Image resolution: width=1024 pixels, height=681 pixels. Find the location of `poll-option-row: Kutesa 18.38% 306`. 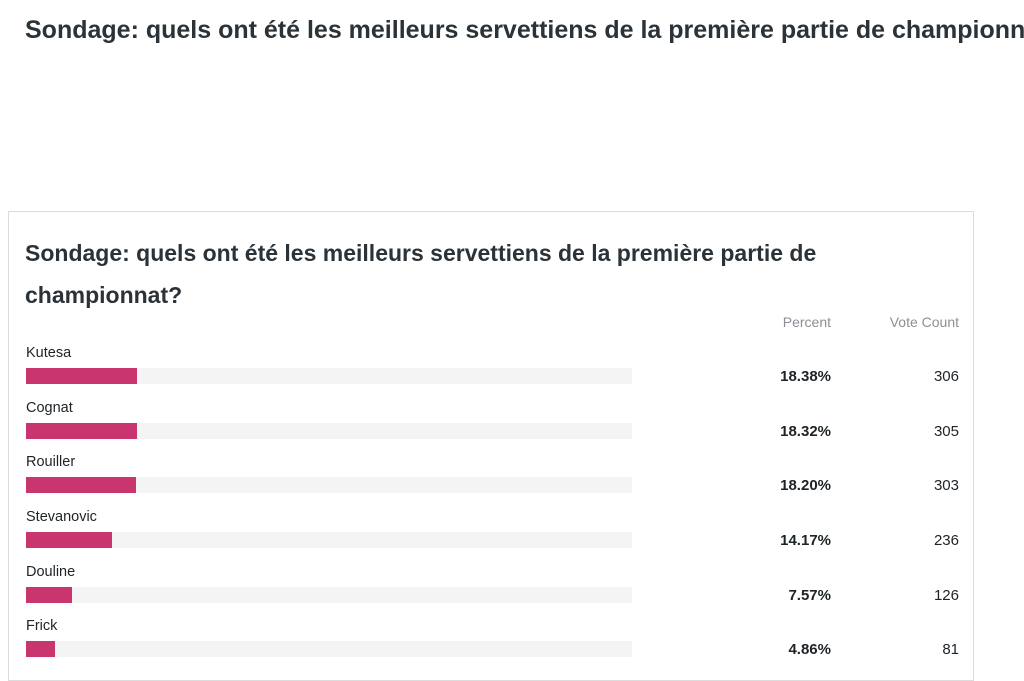

poll-option-row: Kutesa 18.38% 306 is located at coordinates (492, 370).